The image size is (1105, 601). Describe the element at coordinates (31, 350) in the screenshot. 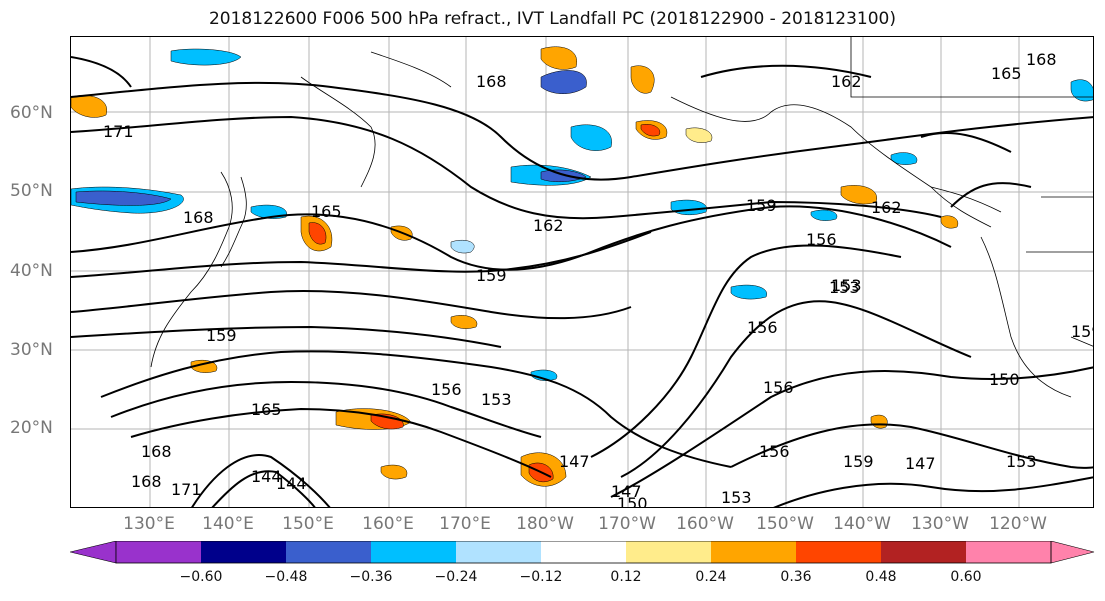

I see `lat-label-30n: 30°N` at that location.